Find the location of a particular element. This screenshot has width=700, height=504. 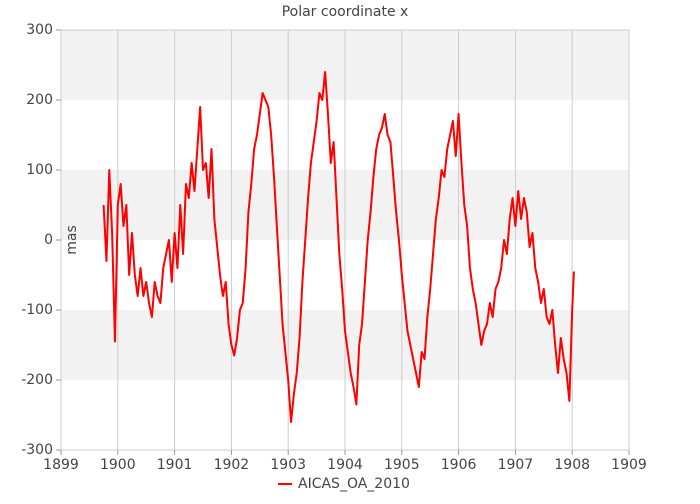

y-tick-label: 100 is located at coordinates (39, 170).